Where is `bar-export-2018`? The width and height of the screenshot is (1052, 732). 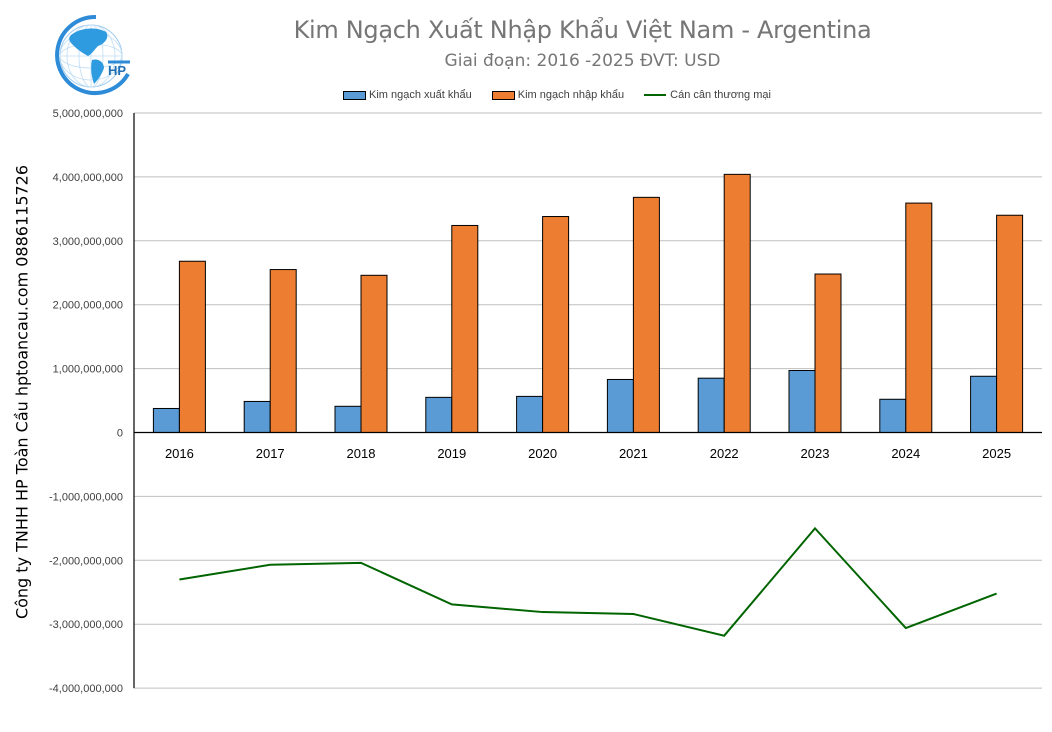 bar-export-2018 is located at coordinates (348, 419).